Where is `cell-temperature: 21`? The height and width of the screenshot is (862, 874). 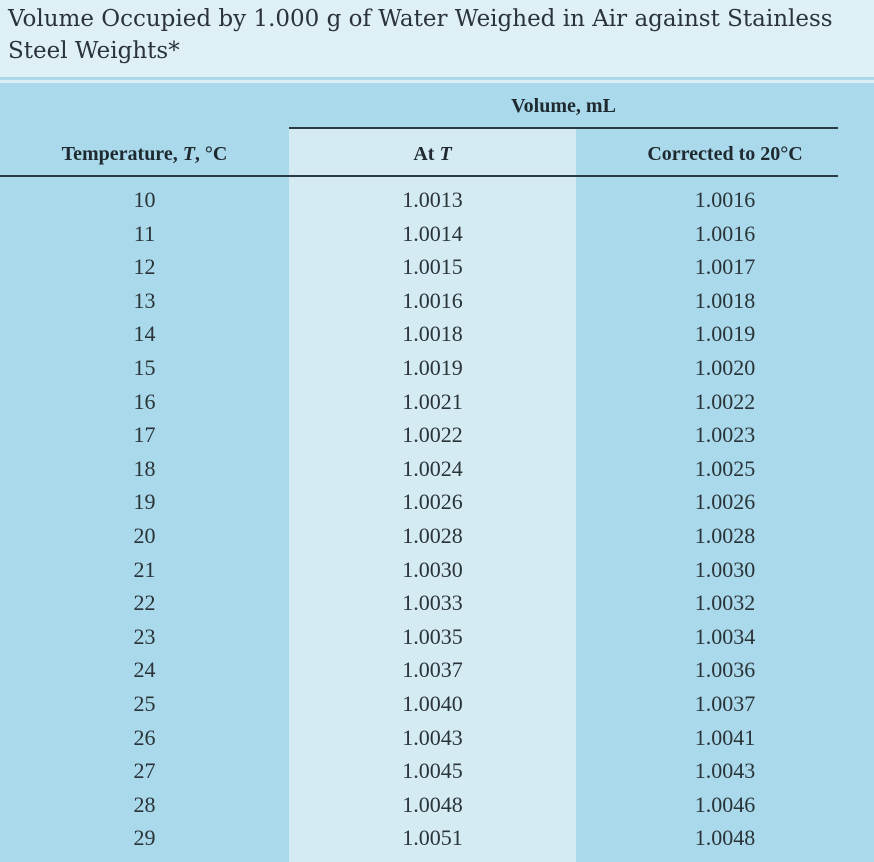
cell-temperature: 21 is located at coordinates (144, 569).